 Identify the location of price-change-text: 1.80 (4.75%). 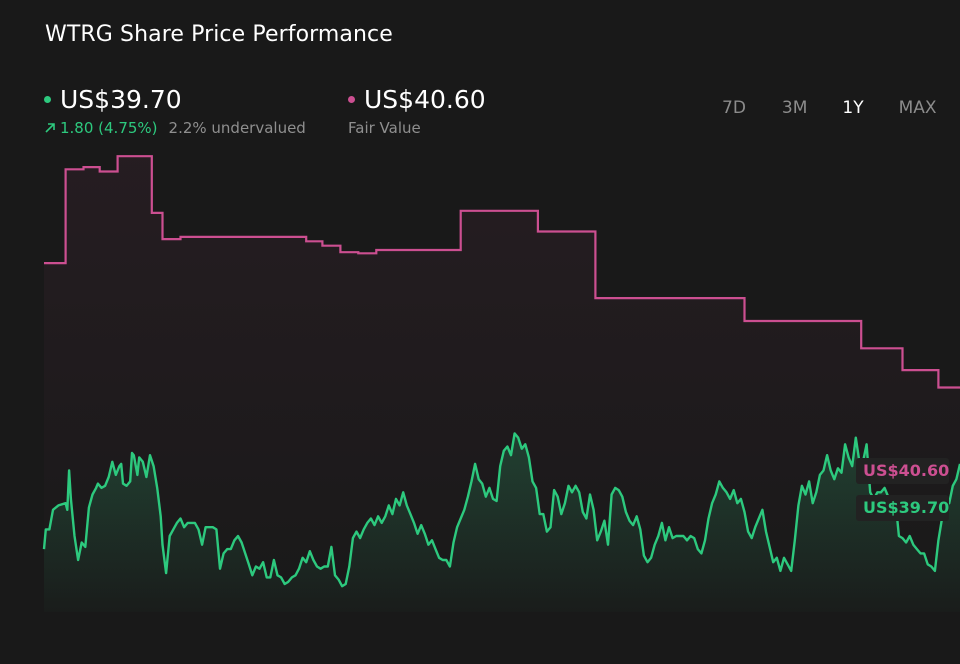
(109, 128).